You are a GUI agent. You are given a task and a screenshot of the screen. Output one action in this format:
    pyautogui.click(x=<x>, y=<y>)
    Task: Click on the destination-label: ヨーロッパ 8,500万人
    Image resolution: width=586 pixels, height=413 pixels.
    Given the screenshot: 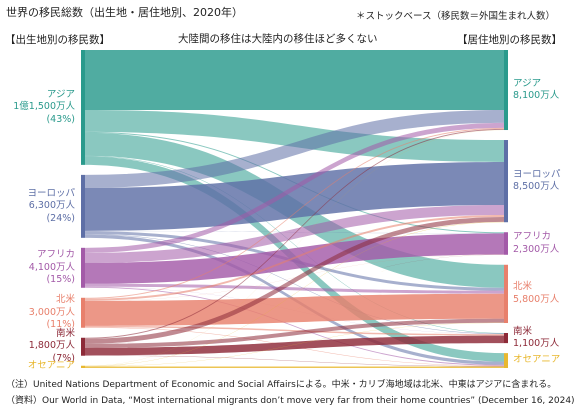 What is the action you would take?
    pyautogui.click(x=537, y=181)
    